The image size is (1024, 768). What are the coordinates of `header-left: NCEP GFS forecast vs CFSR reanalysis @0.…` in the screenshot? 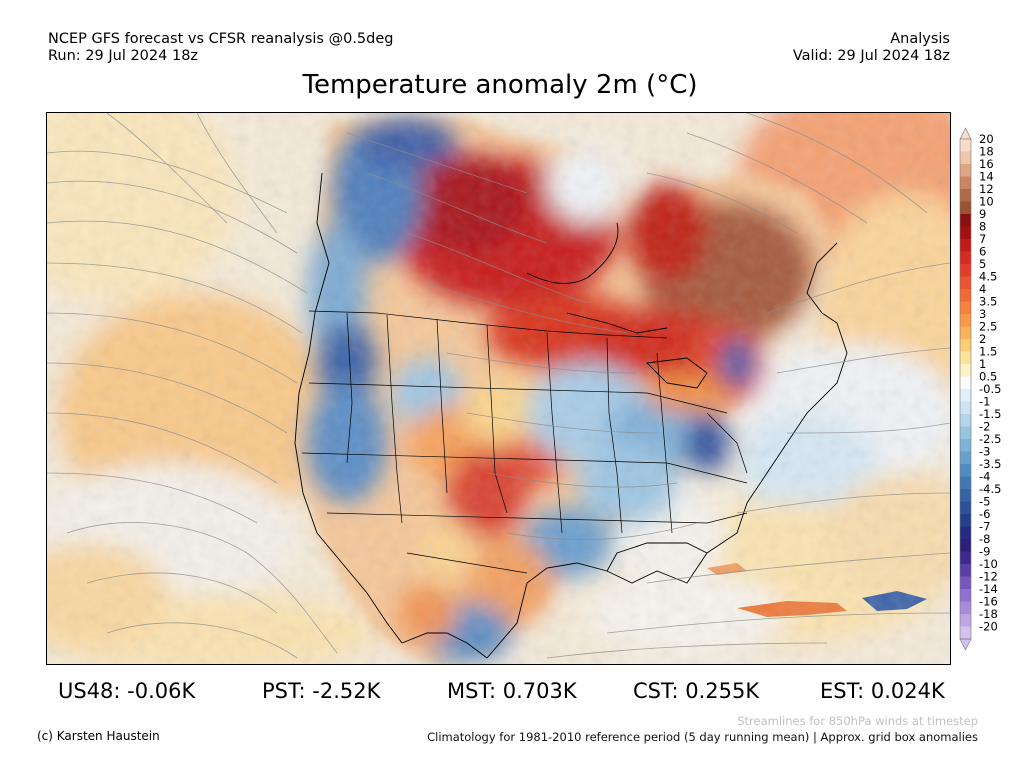 It's located at (220, 48).